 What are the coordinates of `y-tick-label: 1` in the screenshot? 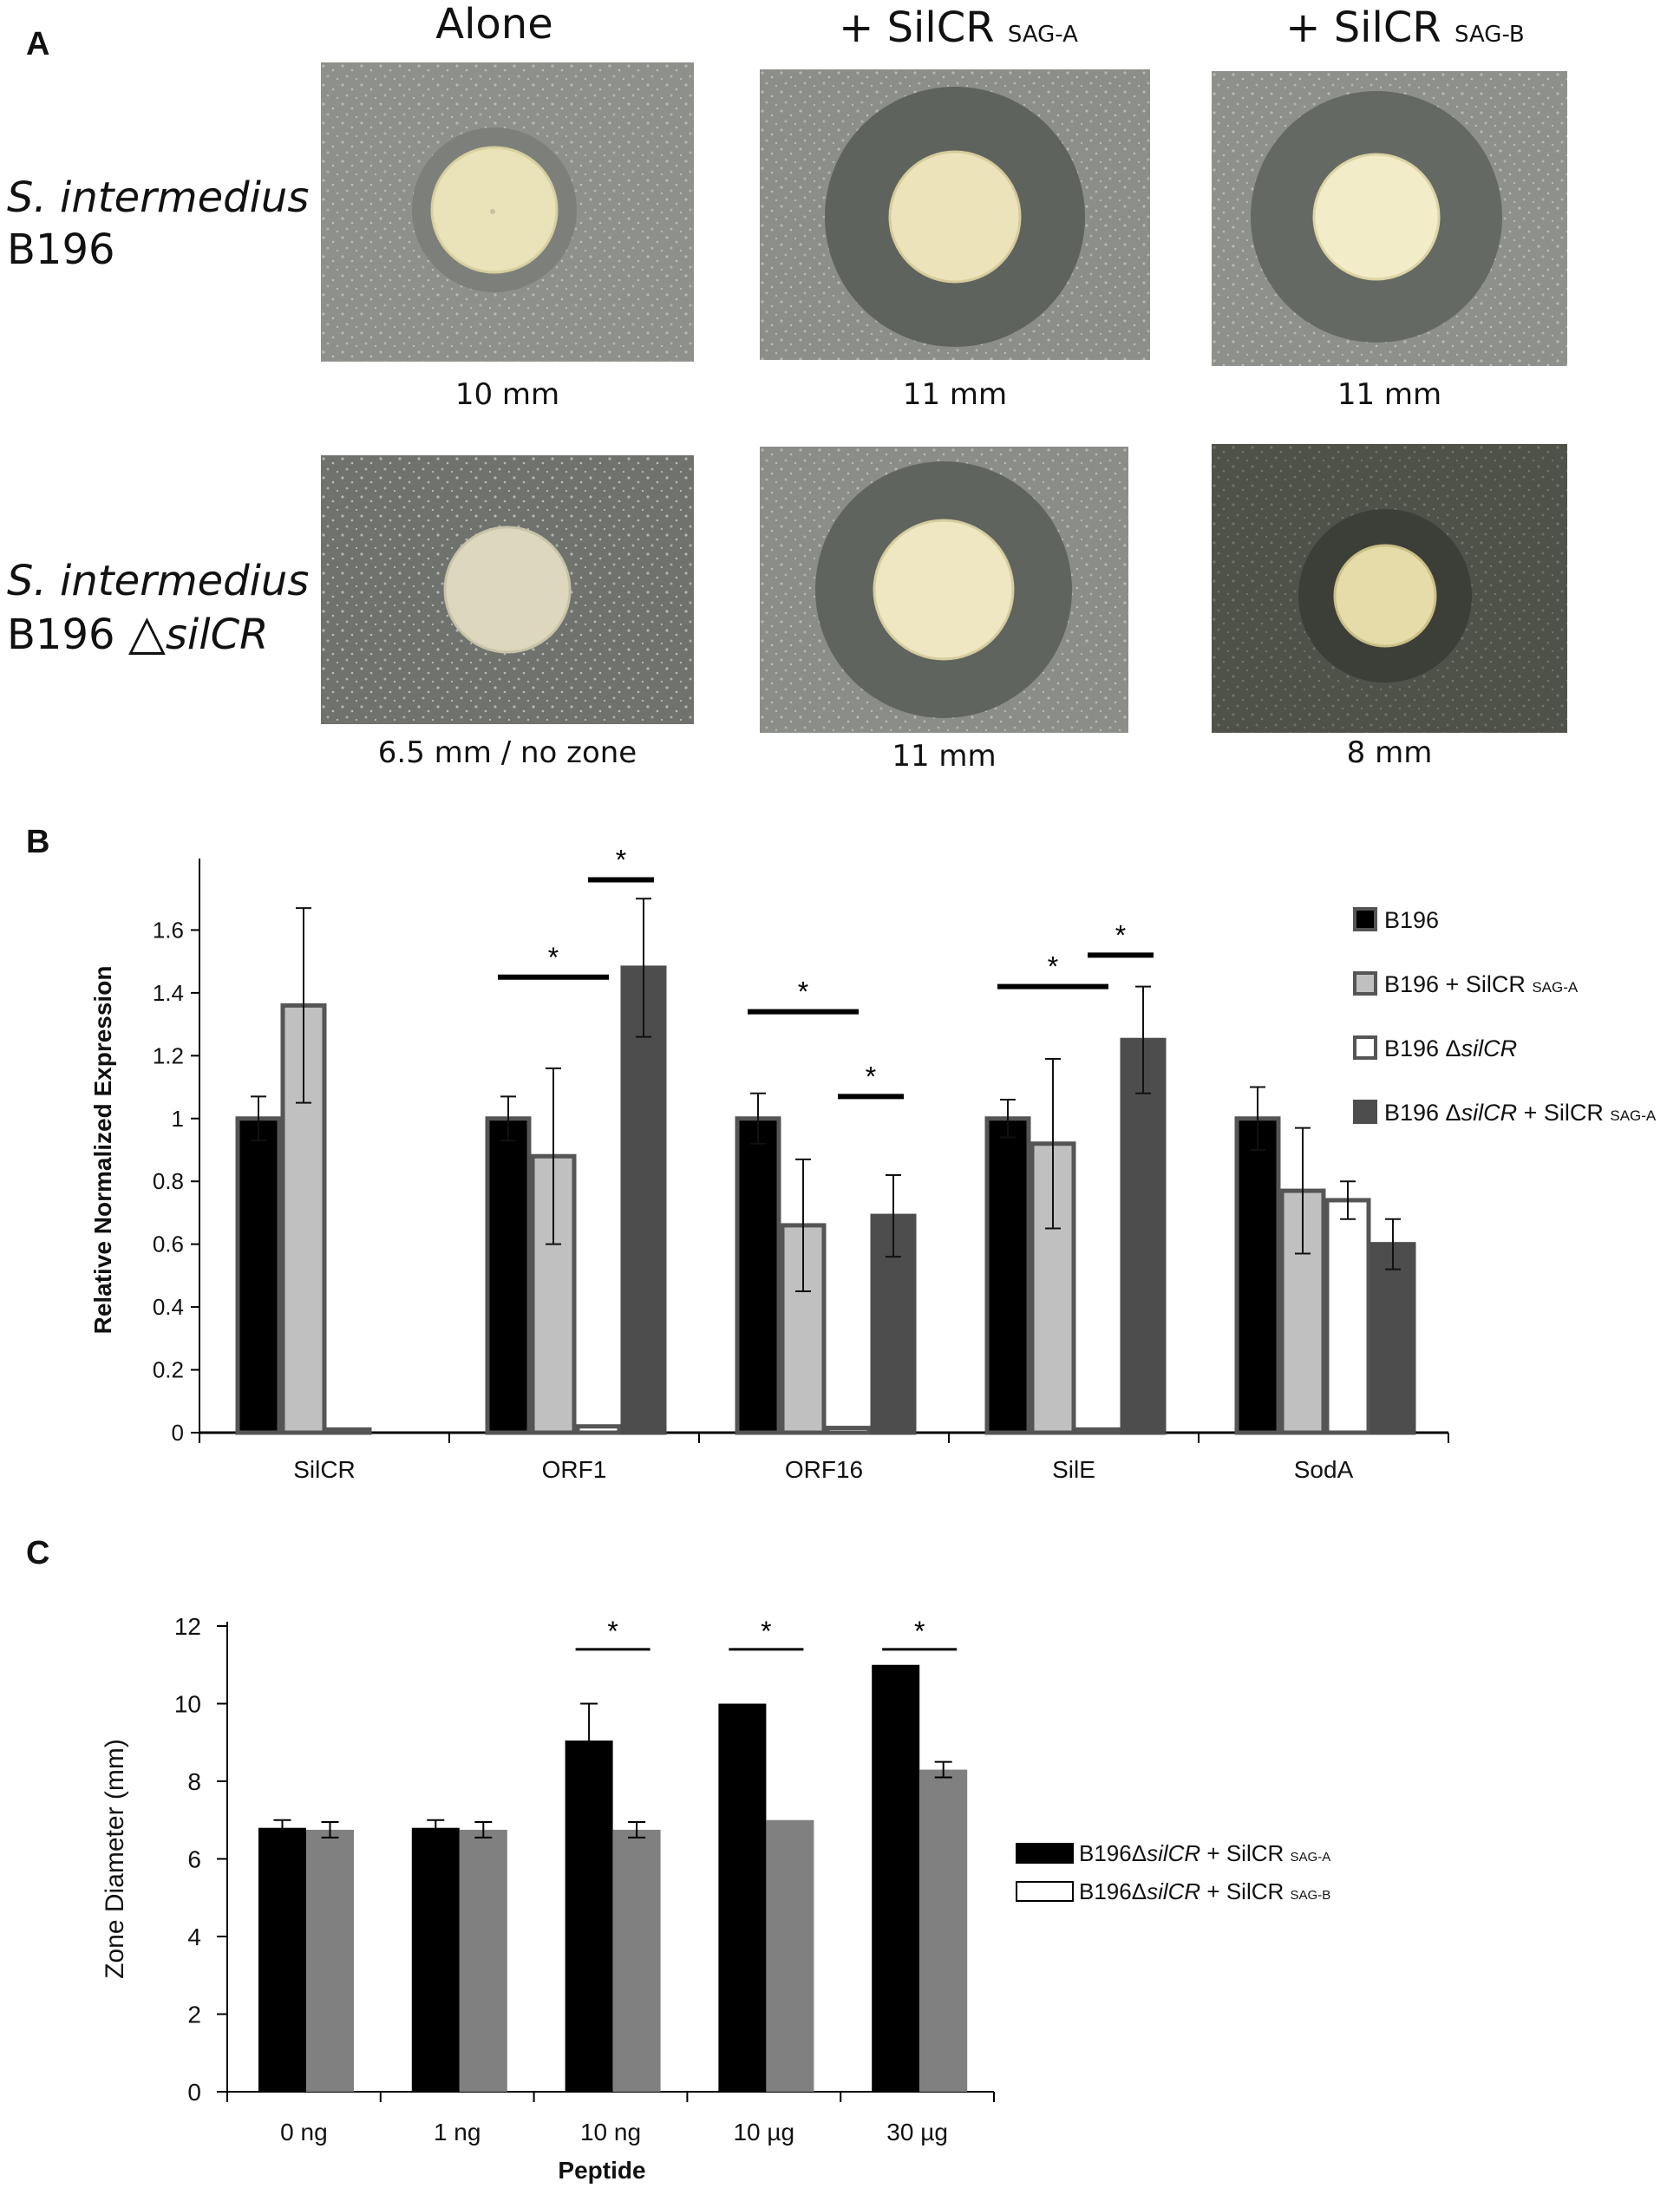 It's located at (178, 1119).